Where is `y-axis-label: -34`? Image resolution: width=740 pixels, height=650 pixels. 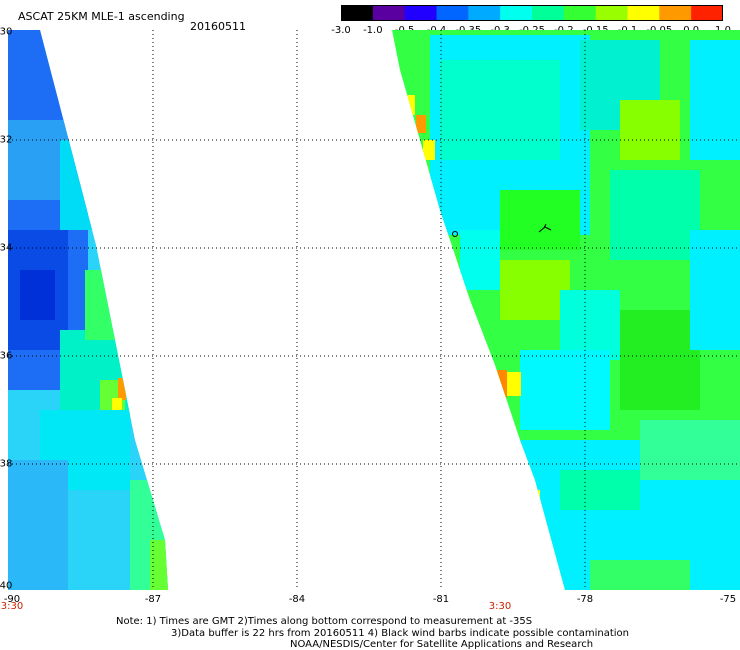 y-axis-label: -34 is located at coordinates (6, 248).